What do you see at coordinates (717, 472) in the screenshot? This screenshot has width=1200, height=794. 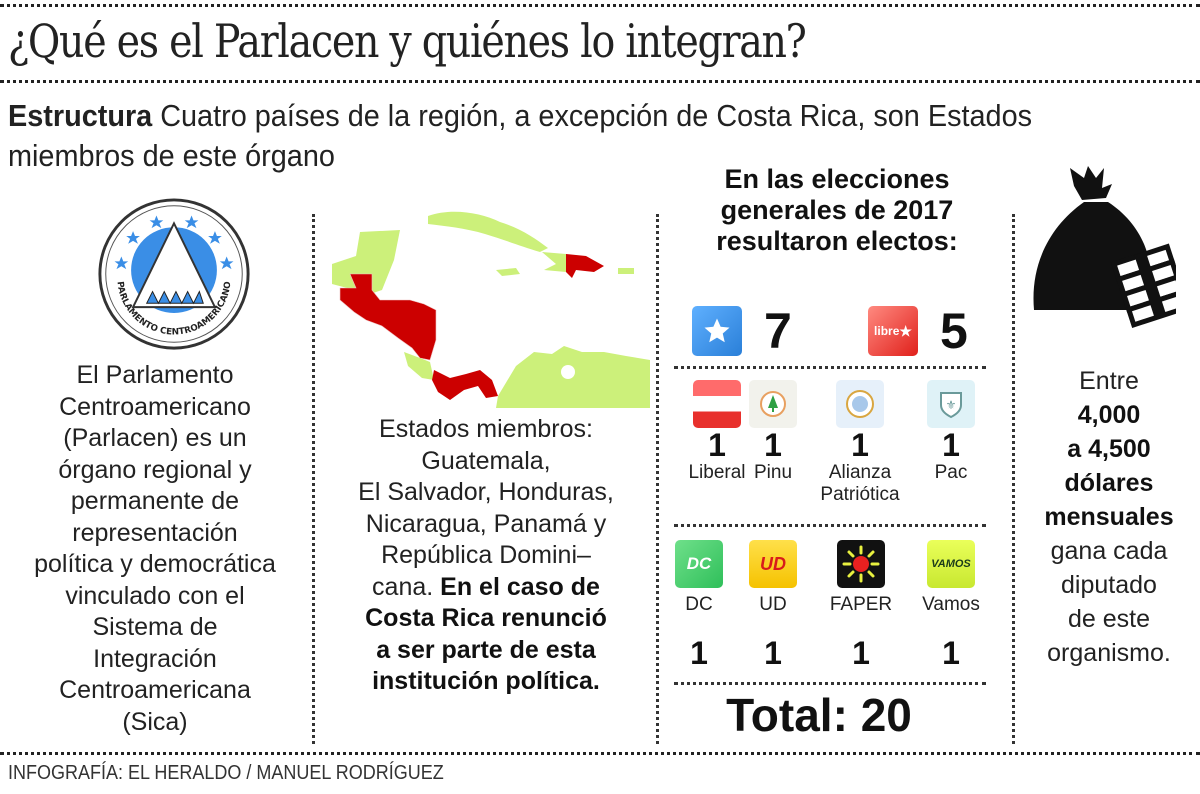 I see `party-name: Liberal` at bounding box center [717, 472].